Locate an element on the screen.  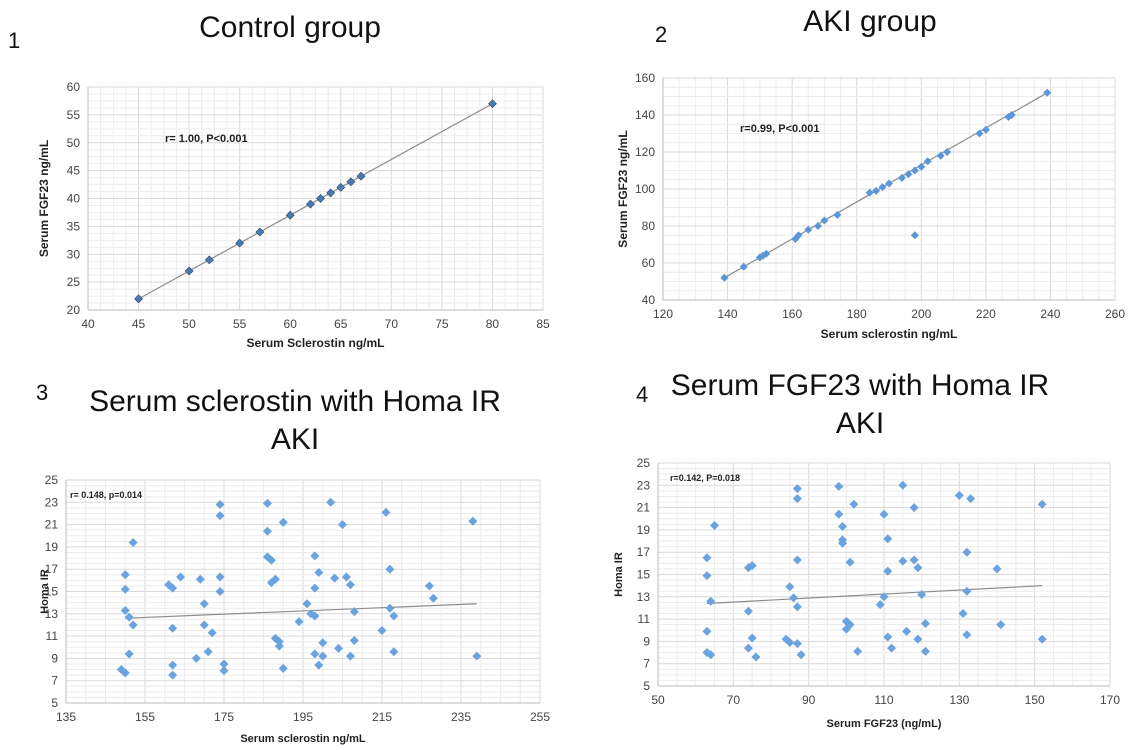
y-tick-label: 21 is located at coordinates (52, 525).